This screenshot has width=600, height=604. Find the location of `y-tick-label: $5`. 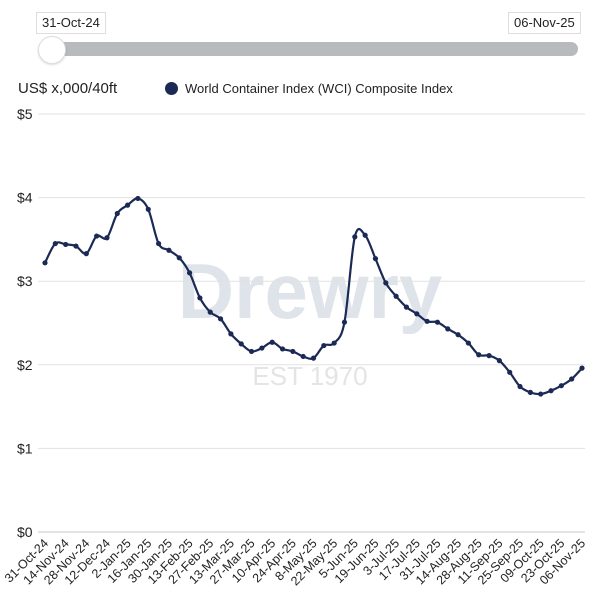

y-tick-label: $5 is located at coordinates (25, 114).